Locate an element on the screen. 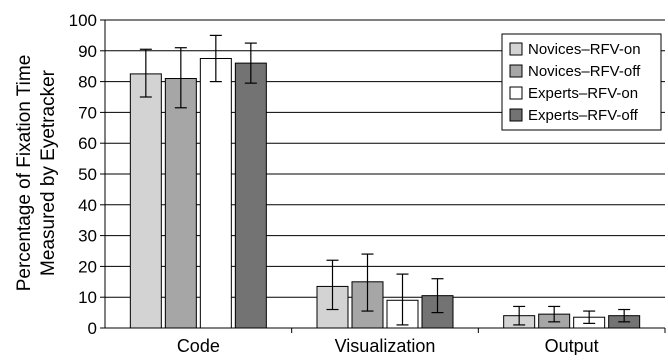 The width and height of the screenshot is (668, 360). legend-label: Novices–RFV-off is located at coordinates (584, 71).